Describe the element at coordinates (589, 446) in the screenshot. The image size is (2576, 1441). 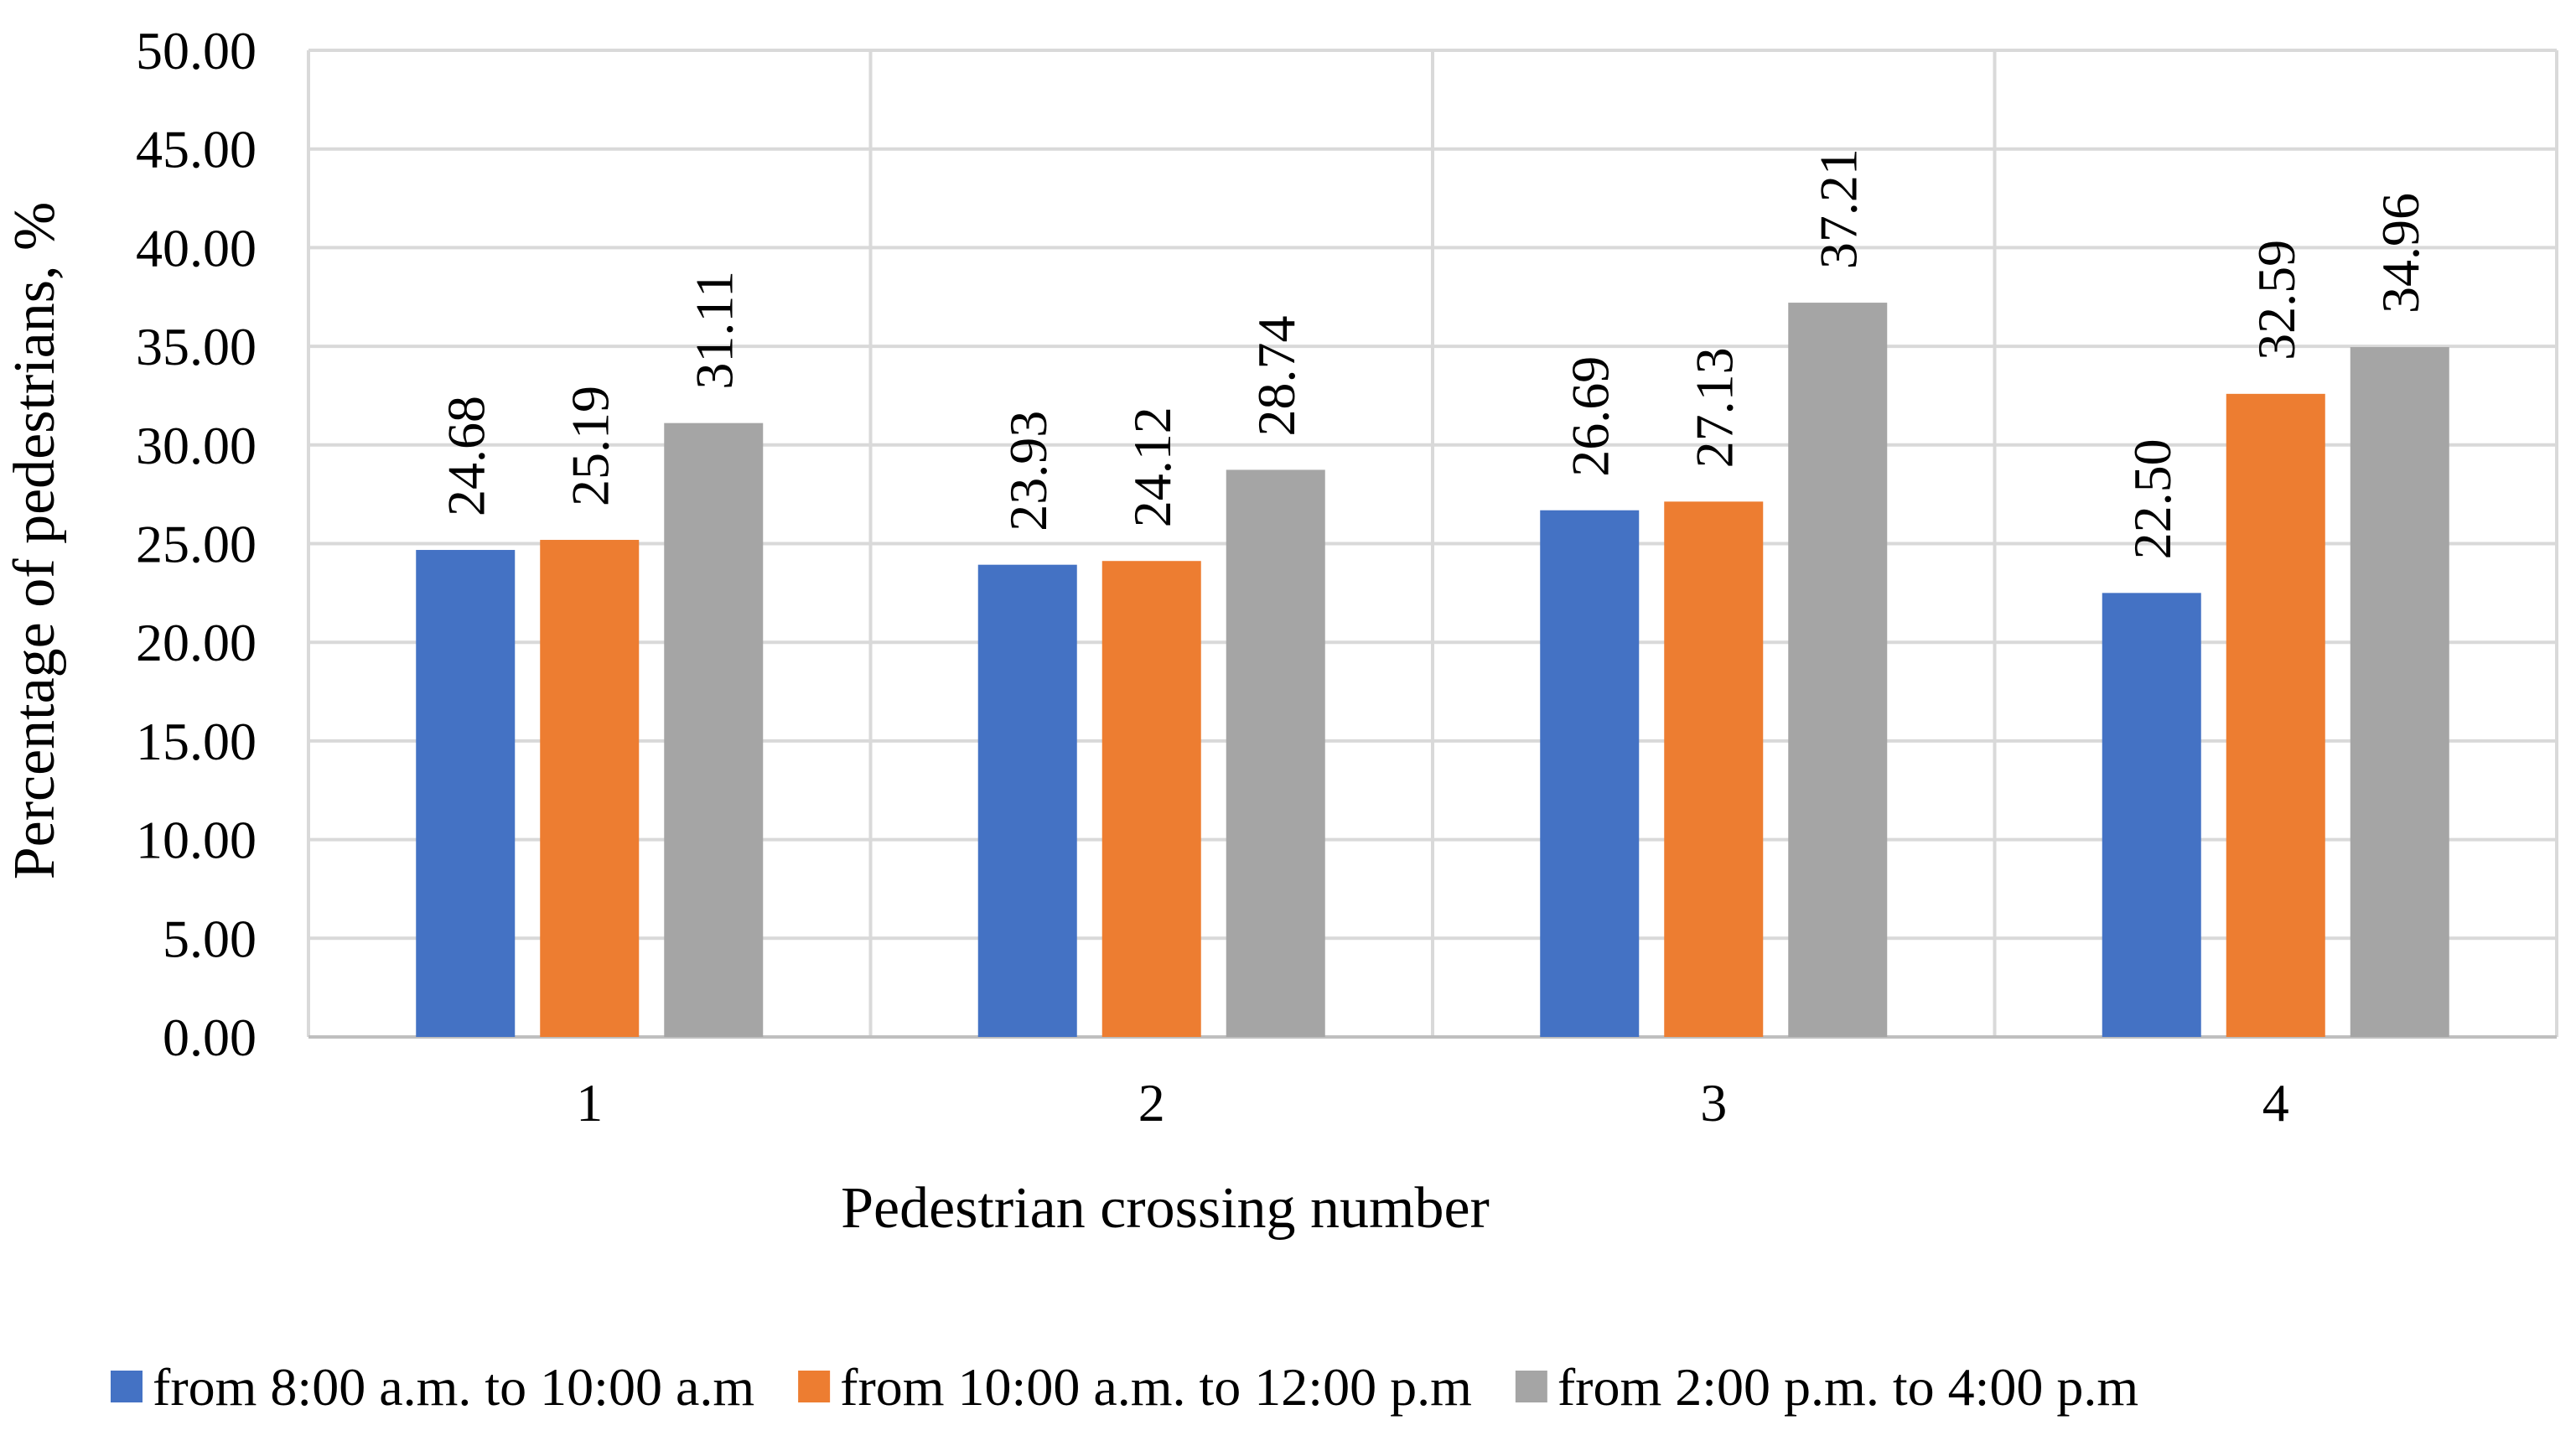
I see `data-label: 25.19` at that location.